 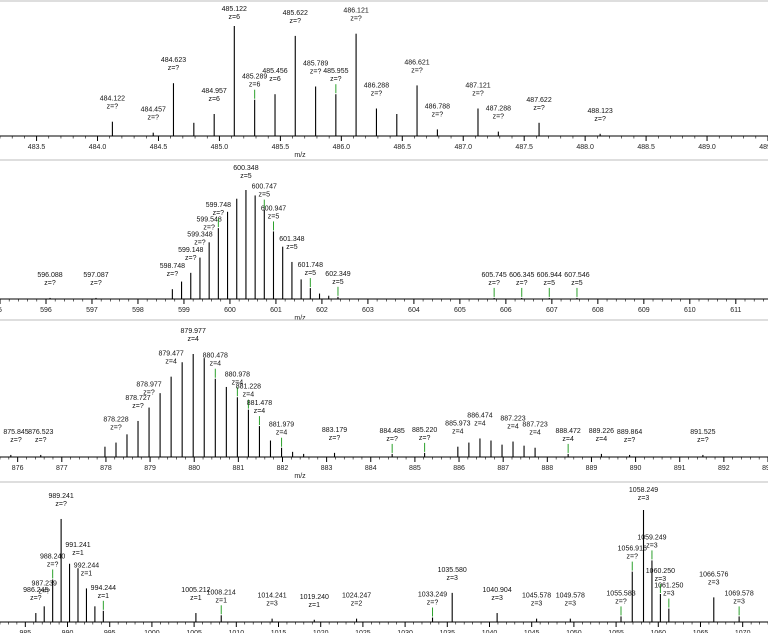 I want to click on peak-mz-label: 879.977, so click(x=193, y=331).